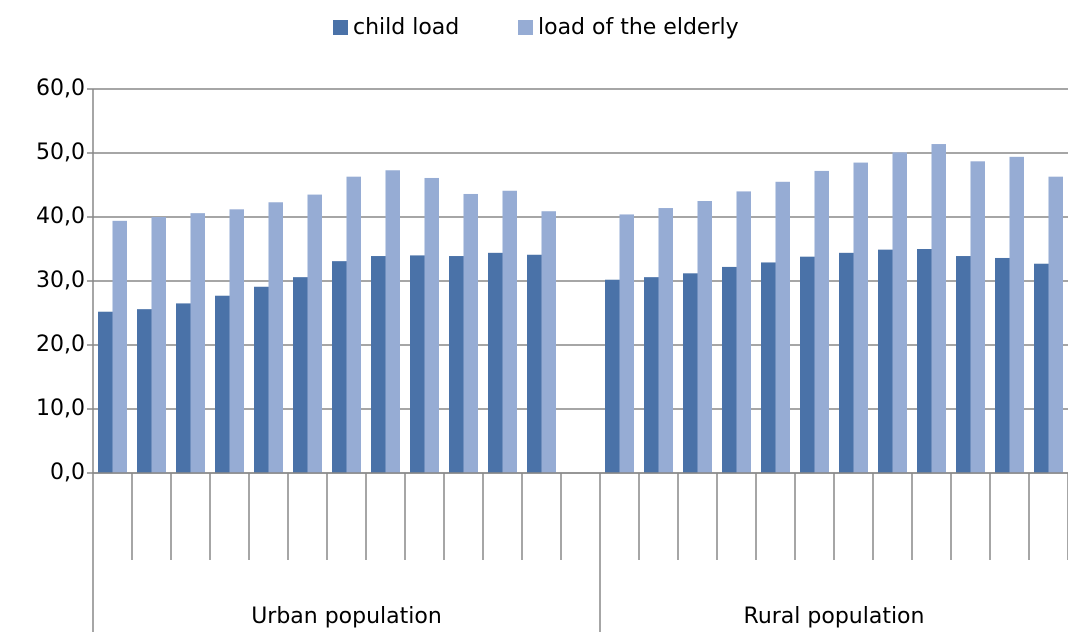 The image size is (1068, 632). I want to click on y-tick-label: 10,0, so click(60, 408).